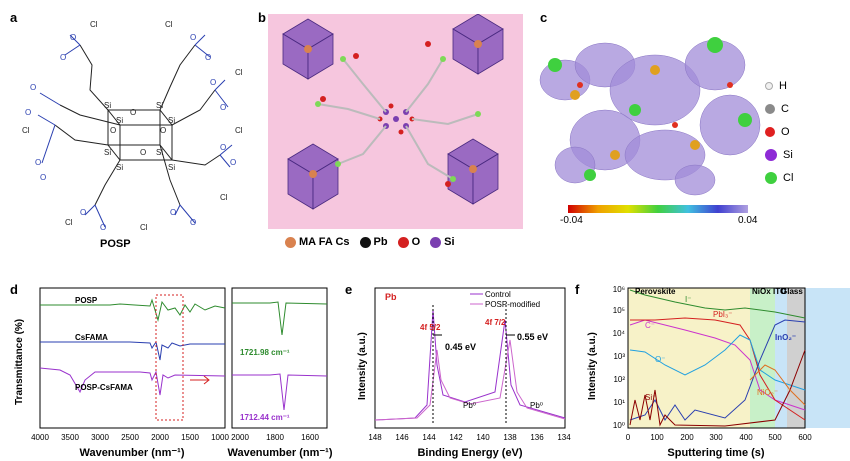 The height and width of the screenshot is (461, 850). Describe the element at coordinates (324, 242) in the screenshot. I see `legend-mafacs-label: MA FA Cs` at that location.